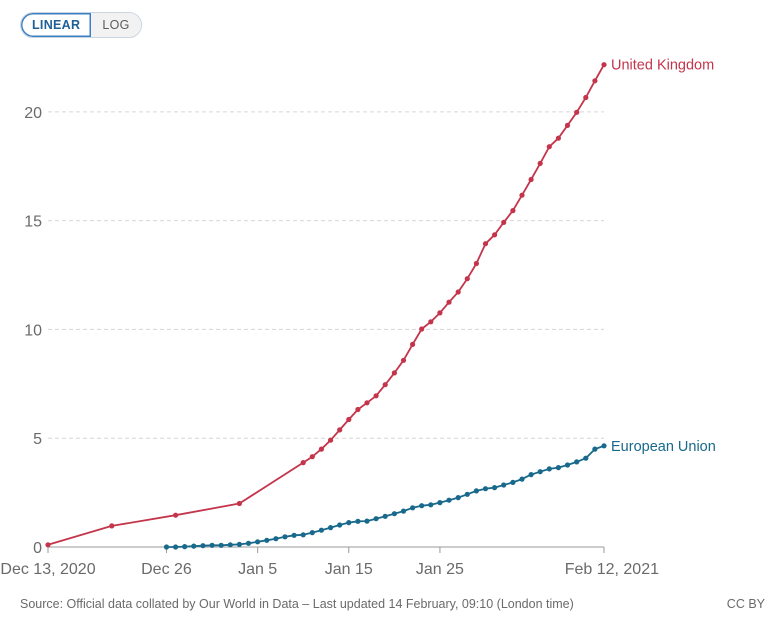  Describe the element at coordinates (33, 113) in the screenshot. I see `y-tick-label: 20` at that location.